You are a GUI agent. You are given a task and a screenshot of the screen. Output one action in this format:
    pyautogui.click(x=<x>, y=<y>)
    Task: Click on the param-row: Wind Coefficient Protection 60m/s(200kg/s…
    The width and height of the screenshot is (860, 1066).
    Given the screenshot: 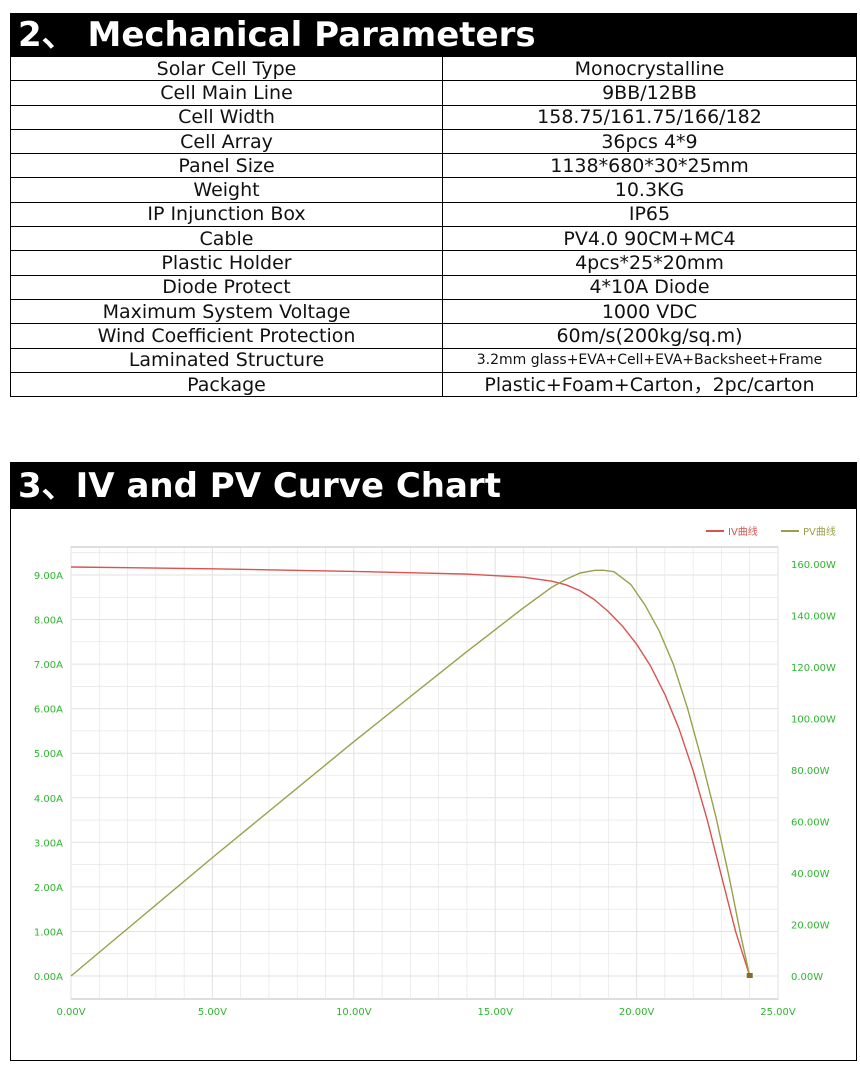 What is the action you would take?
    pyautogui.click(x=433, y=336)
    